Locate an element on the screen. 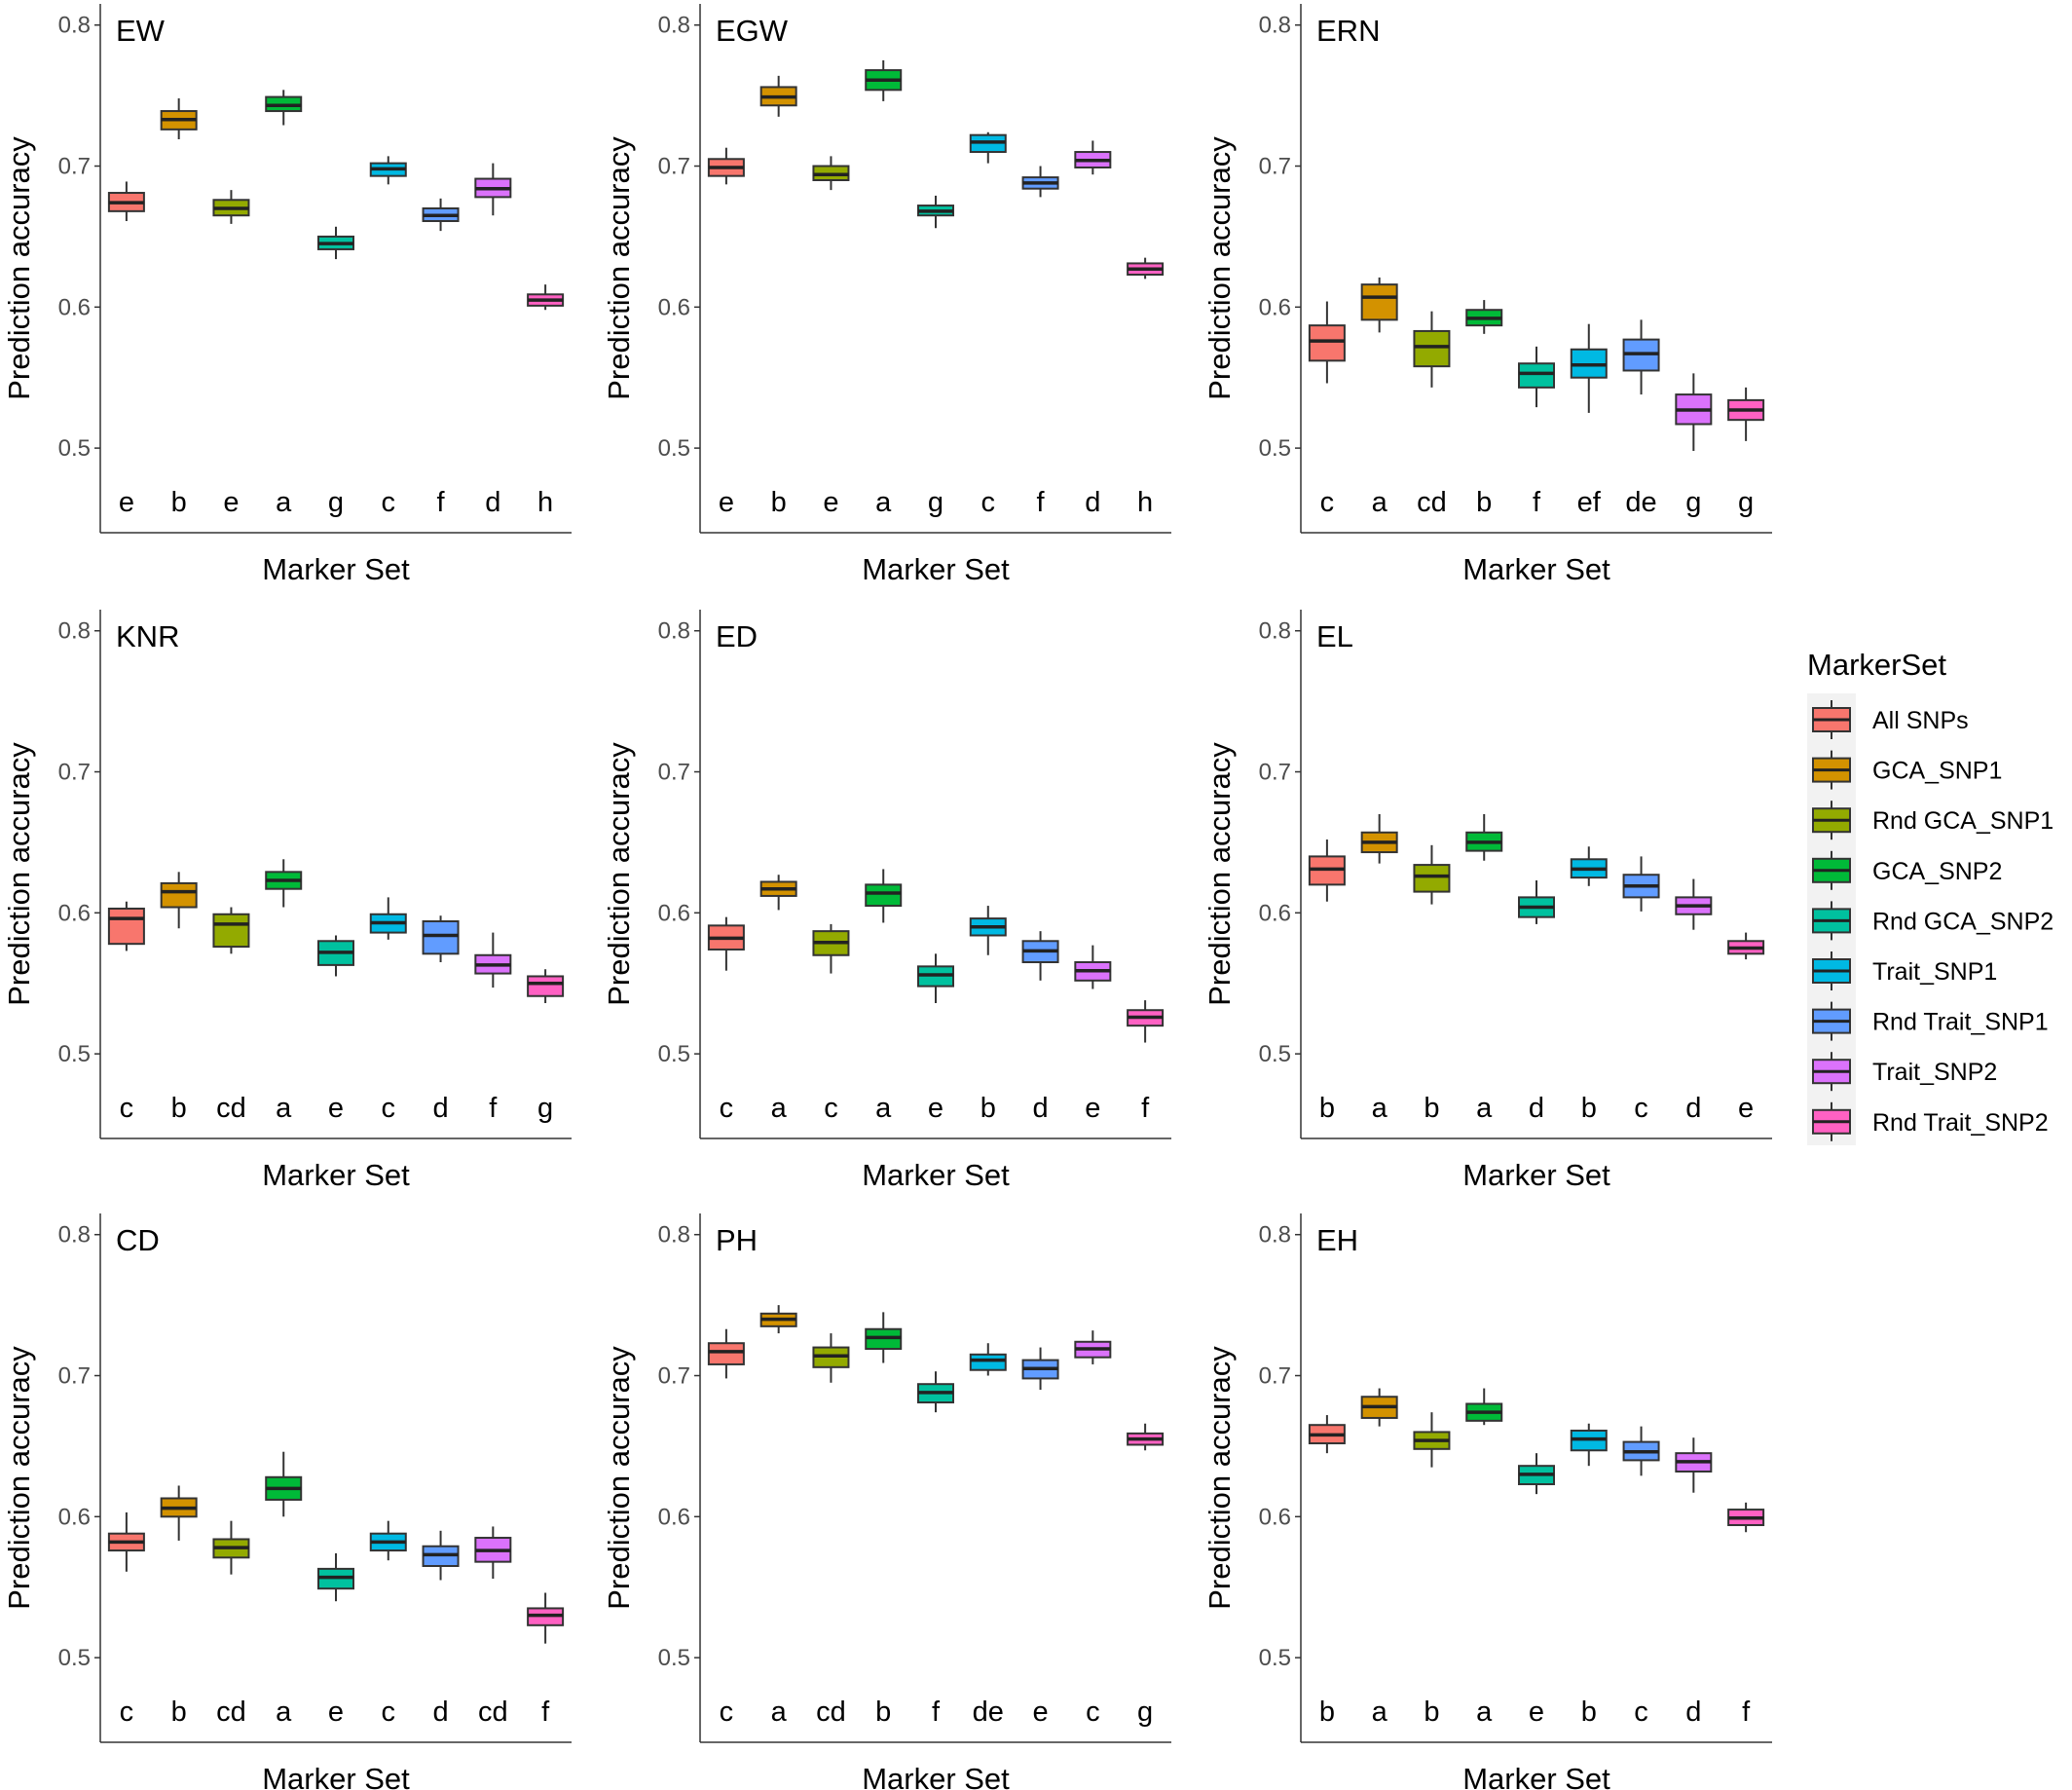 The image size is (2072, 1790). box-trait-snp2: c is located at coordinates (1093, 1529).